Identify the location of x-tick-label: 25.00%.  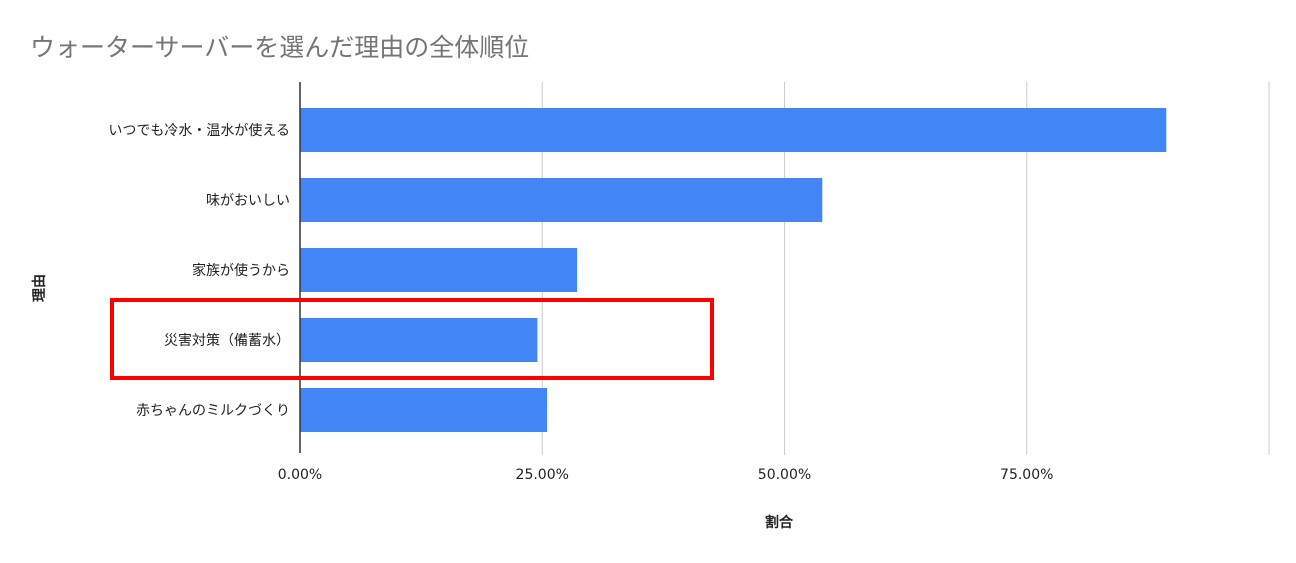
(542, 475).